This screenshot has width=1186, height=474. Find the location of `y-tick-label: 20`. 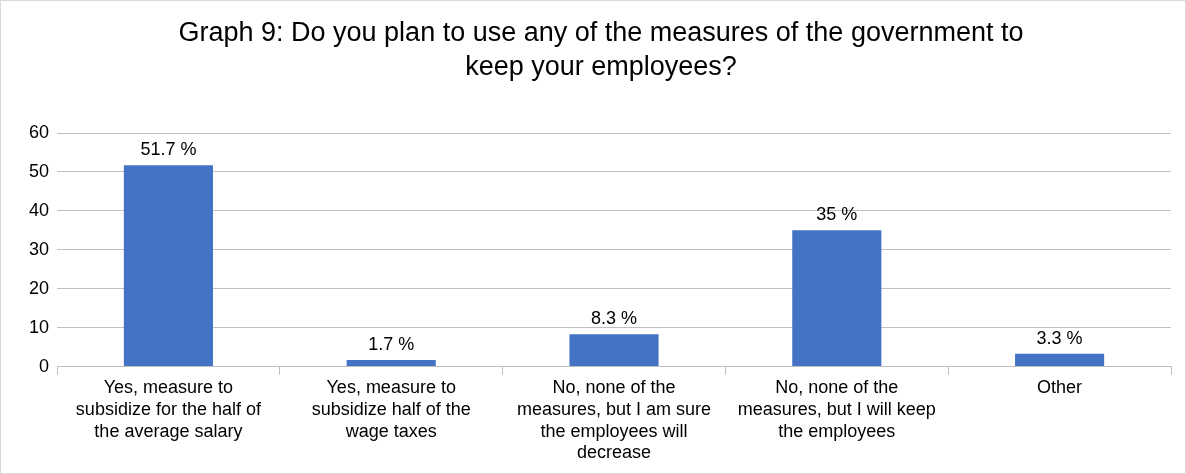

y-tick-label: 20 is located at coordinates (39, 287).